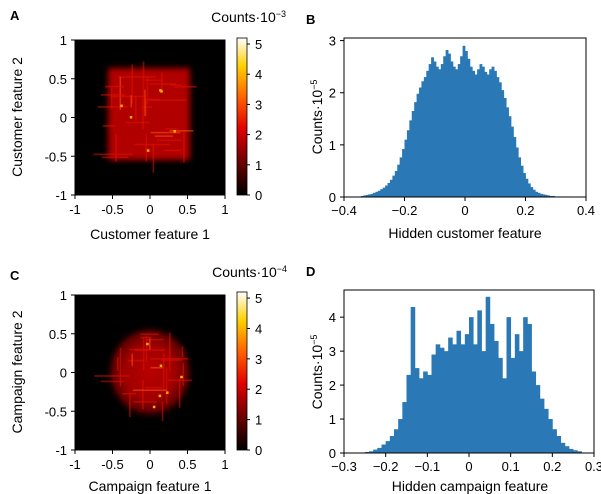 This screenshot has height=494, width=601. I want to click on y-tick-label: 2, so click(332, 385).